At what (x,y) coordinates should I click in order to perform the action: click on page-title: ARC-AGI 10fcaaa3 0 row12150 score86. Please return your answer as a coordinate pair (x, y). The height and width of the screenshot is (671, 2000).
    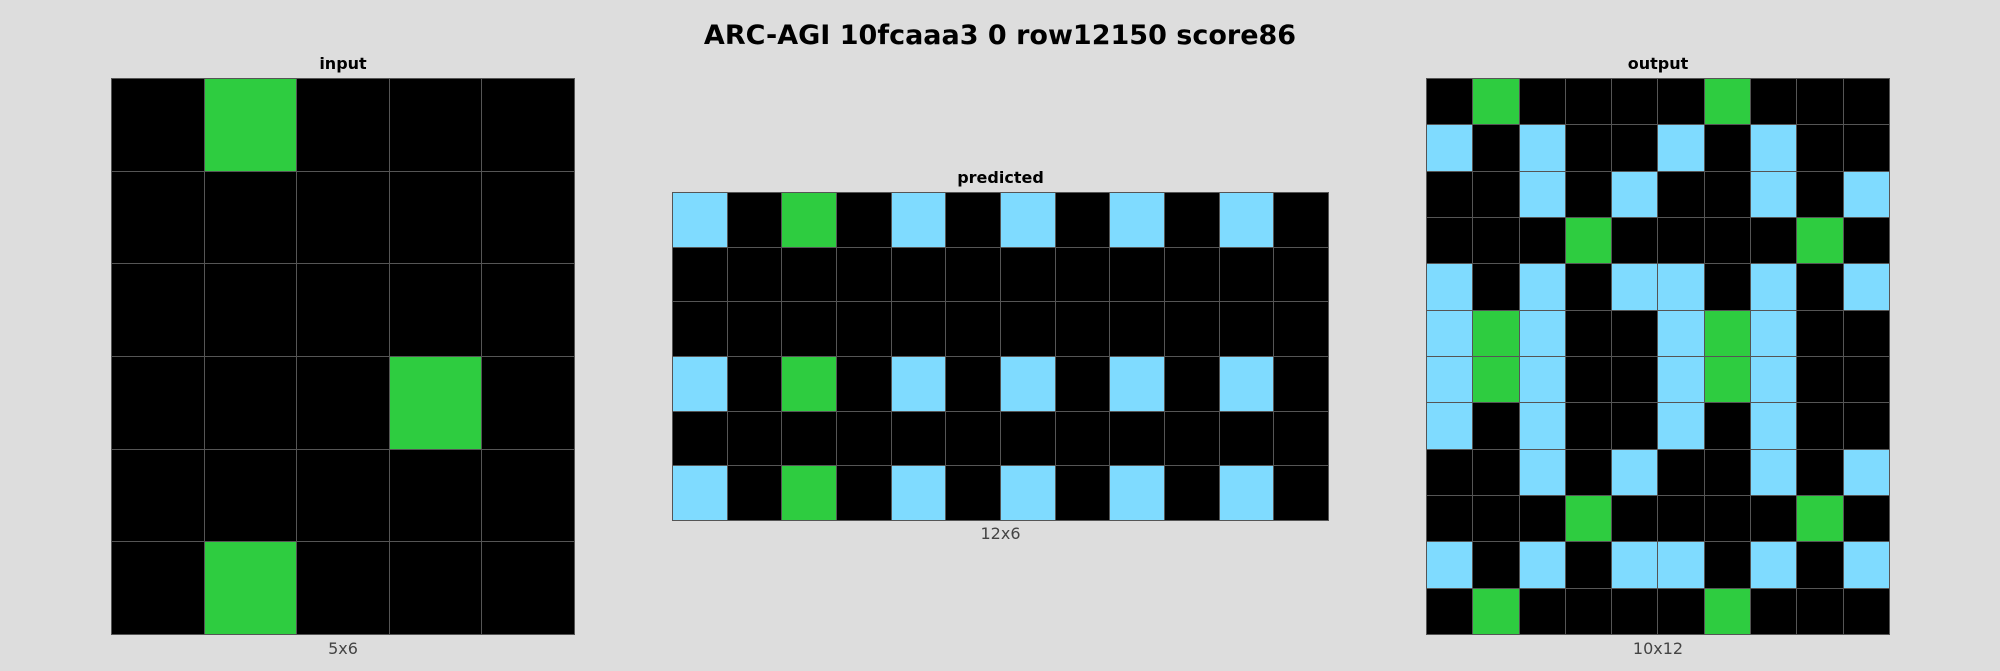
    Looking at the image, I should click on (1000, 35).